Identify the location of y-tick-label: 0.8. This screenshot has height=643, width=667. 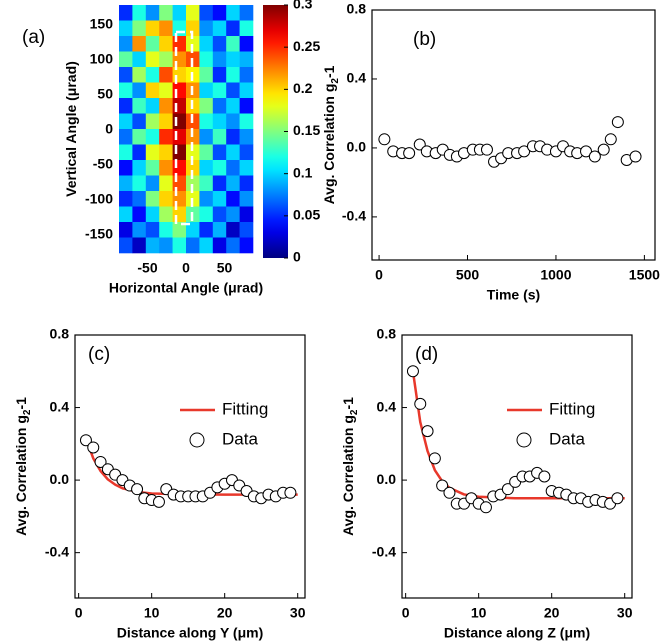
(357, 9).